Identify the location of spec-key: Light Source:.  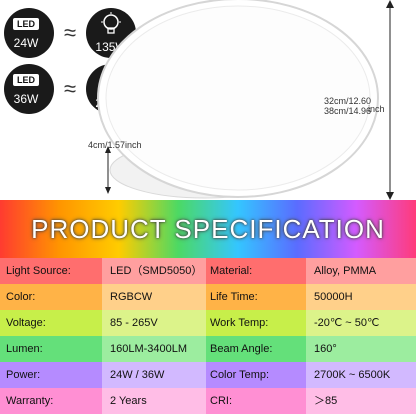
(38, 271).